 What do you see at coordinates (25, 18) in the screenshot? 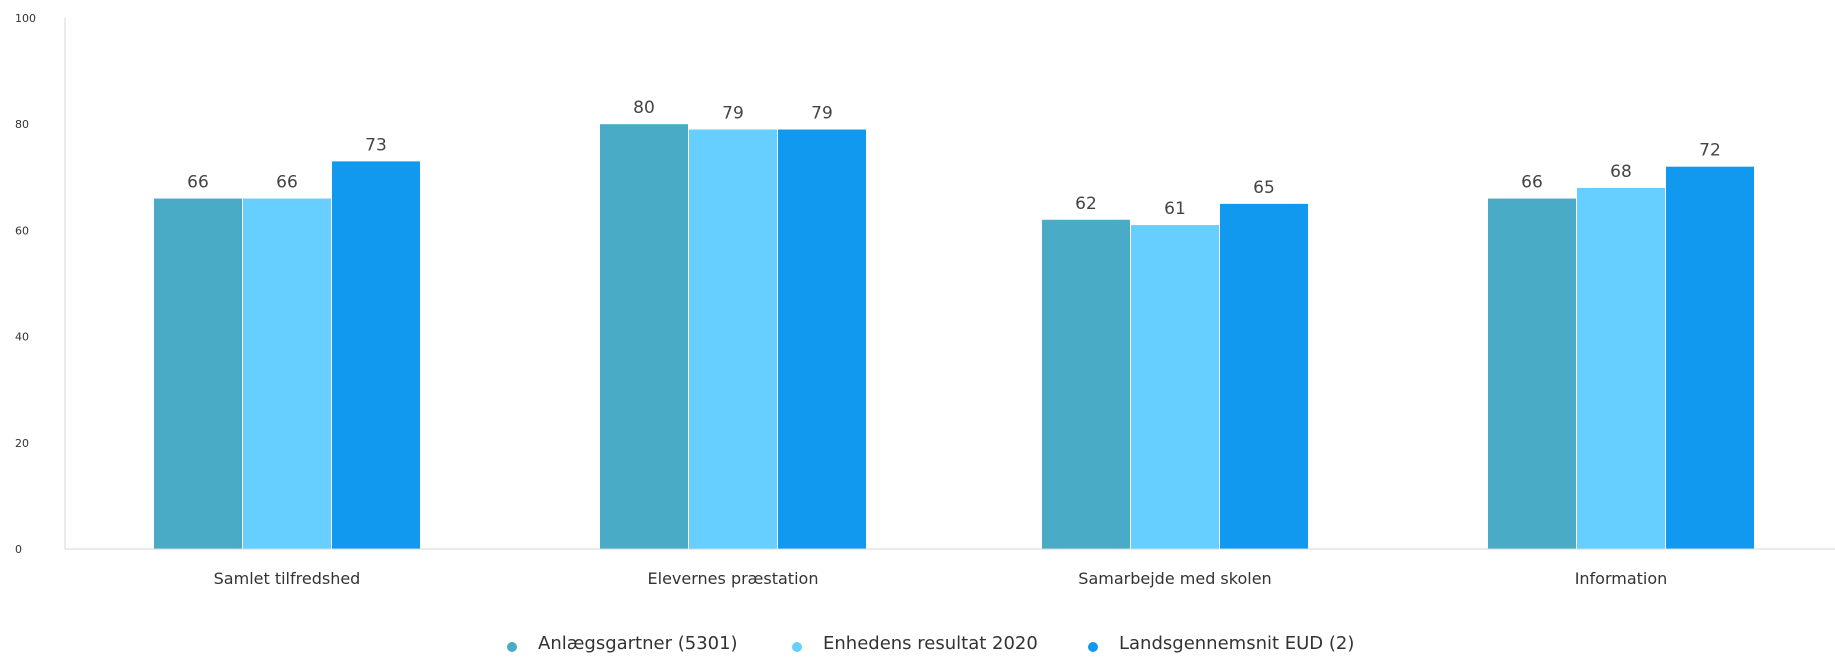
I see `y-tick-label: 100` at bounding box center [25, 18].